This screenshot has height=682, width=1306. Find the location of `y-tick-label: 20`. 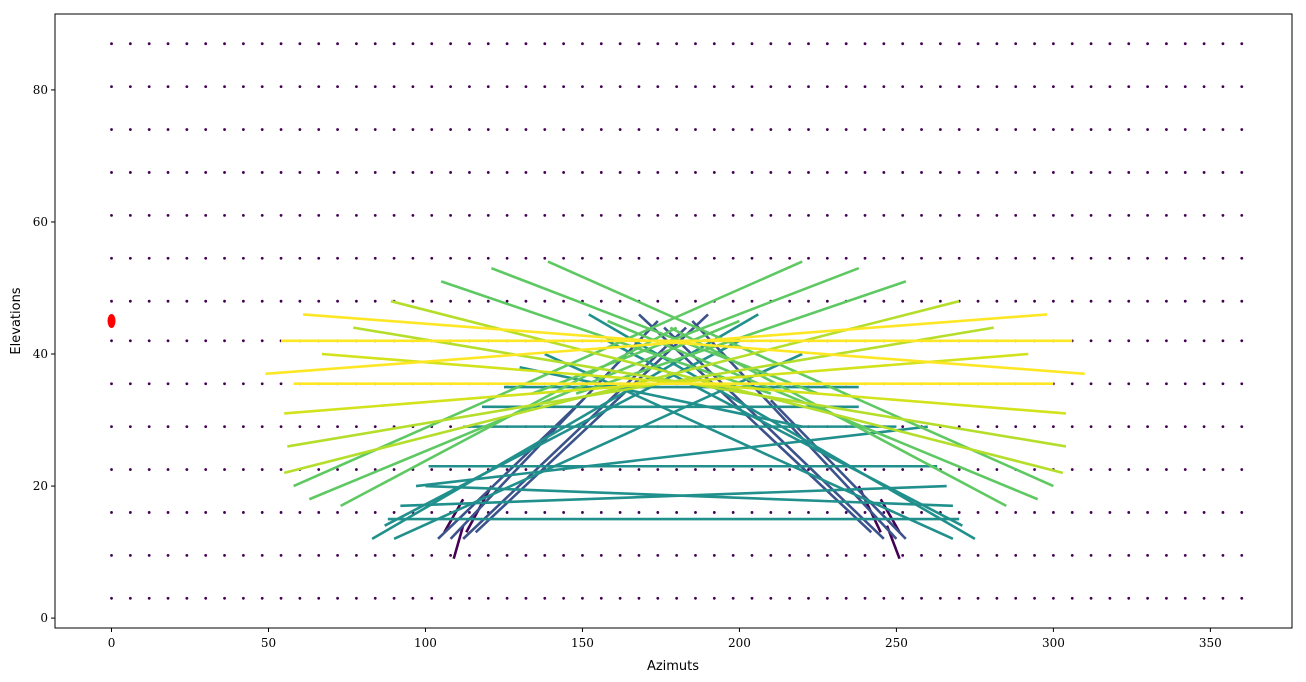

y-tick-label: 20 is located at coordinates (40, 486).